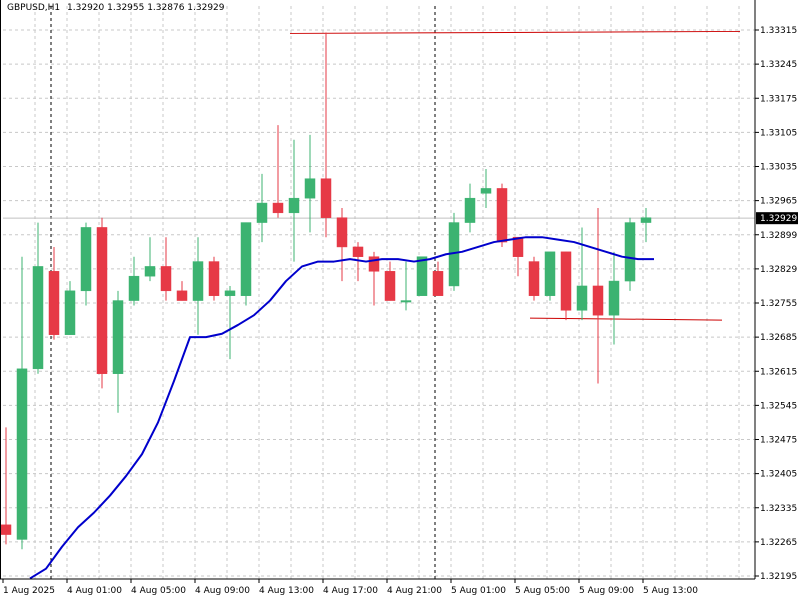  What do you see at coordinates (778, 406) in the screenshot?
I see `y-tick-label: 1.32545` at bounding box center [778, 406].